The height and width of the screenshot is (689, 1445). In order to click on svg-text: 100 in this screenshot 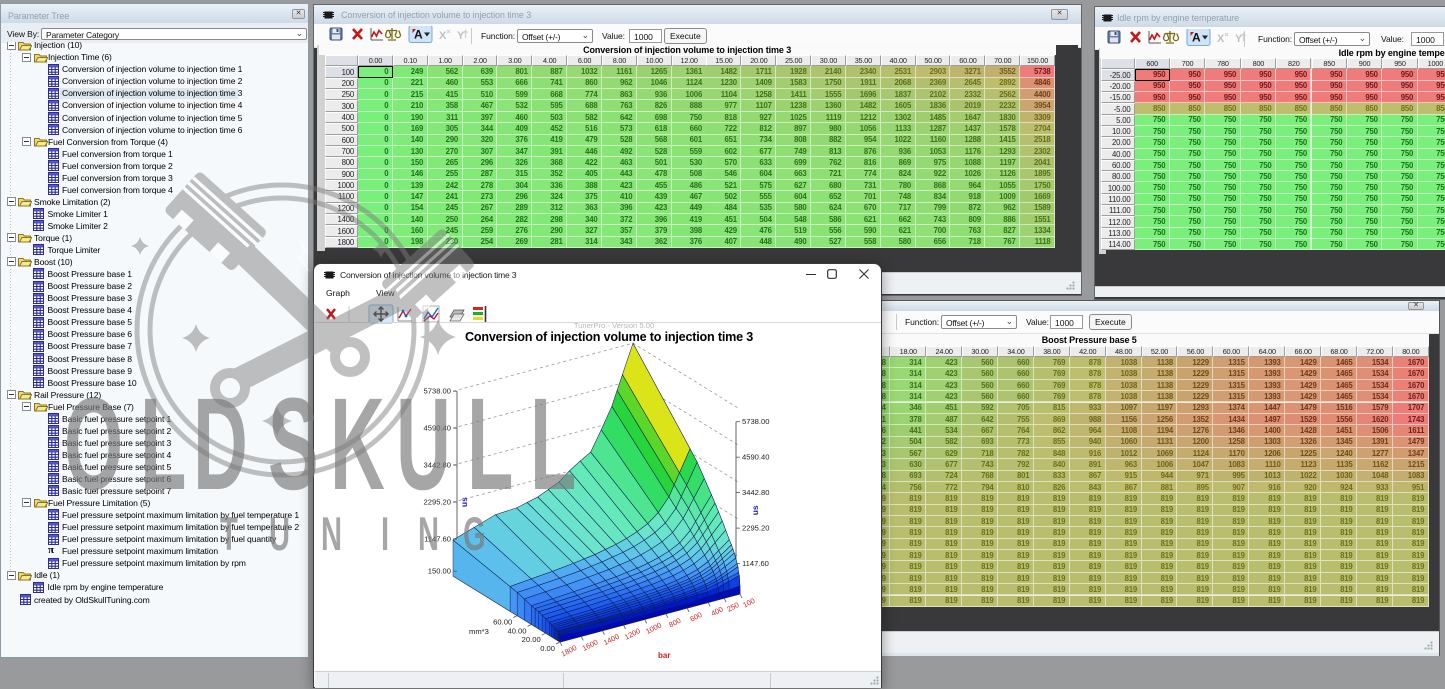, I will do `click(748, 603)`.